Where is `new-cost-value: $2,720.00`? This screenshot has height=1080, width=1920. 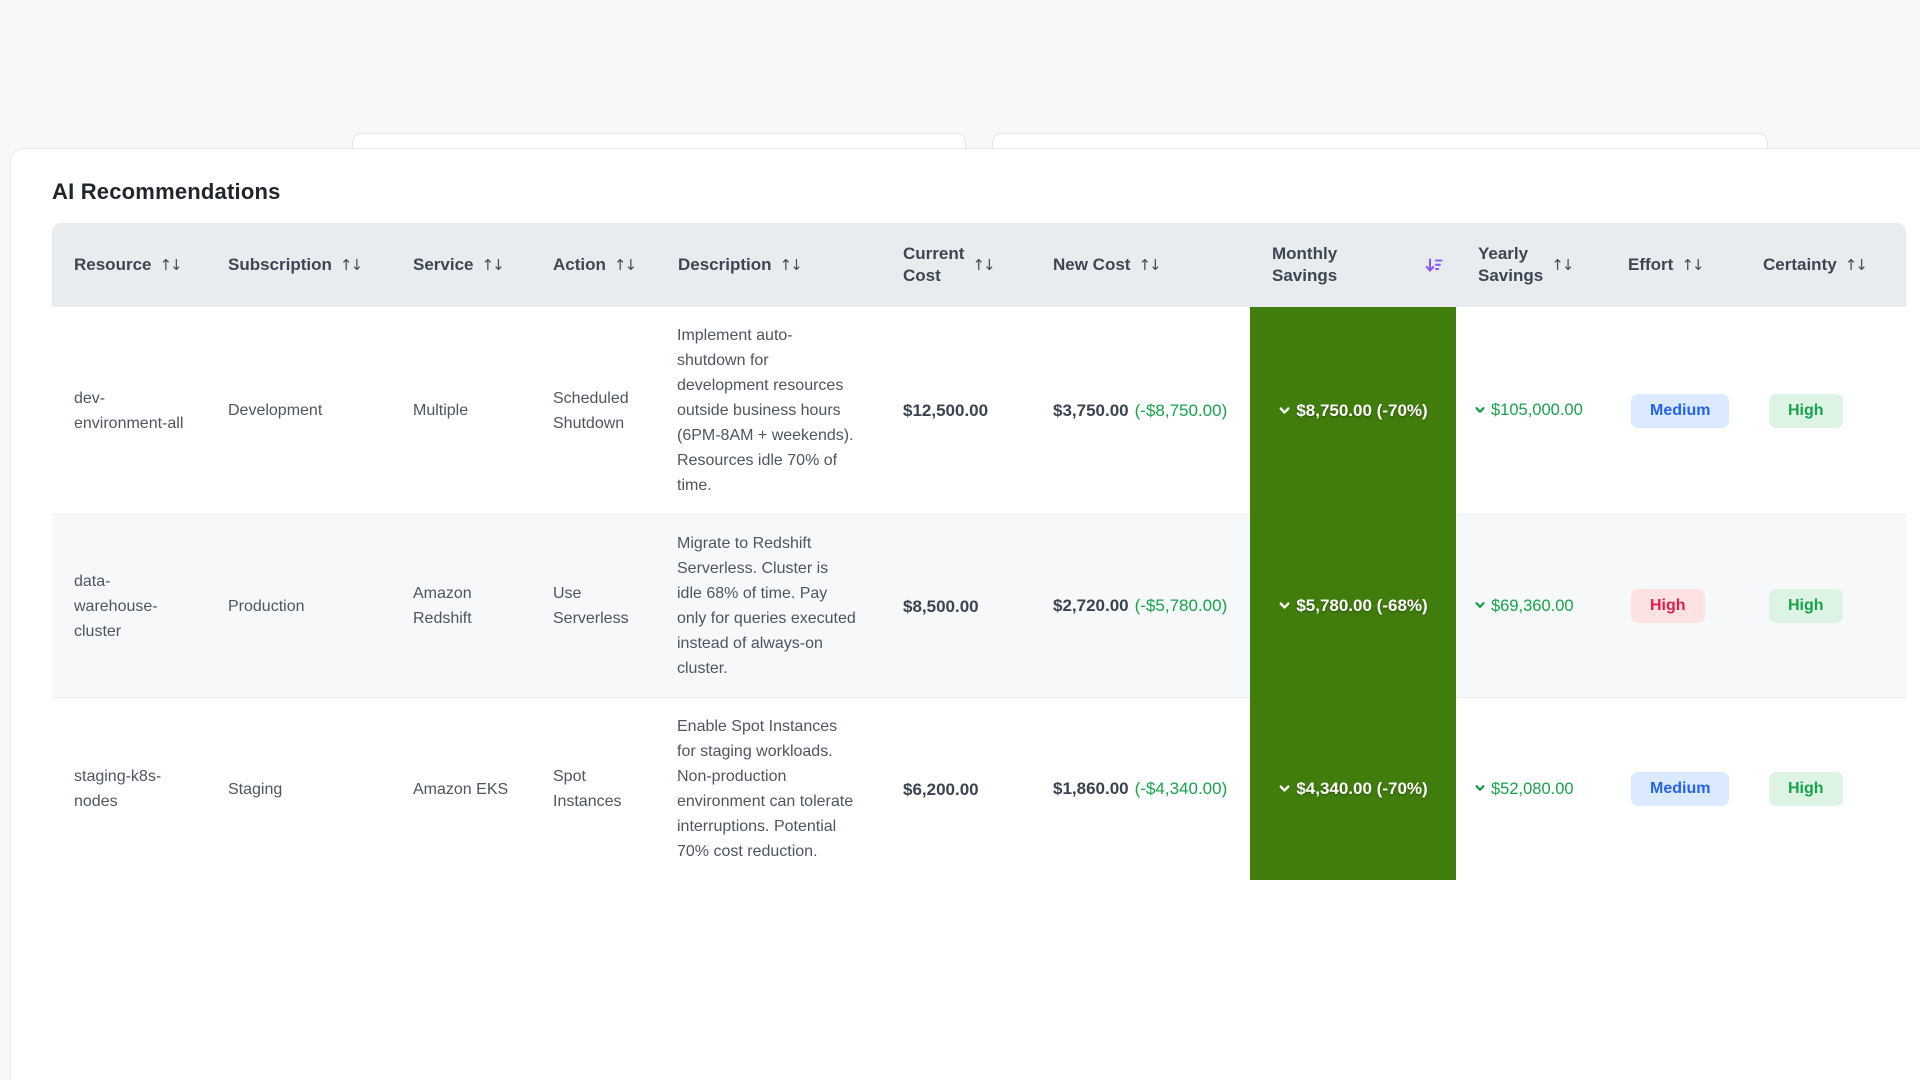
new-cost-value: $2,720.00 is located at coordinates (1091, 605).